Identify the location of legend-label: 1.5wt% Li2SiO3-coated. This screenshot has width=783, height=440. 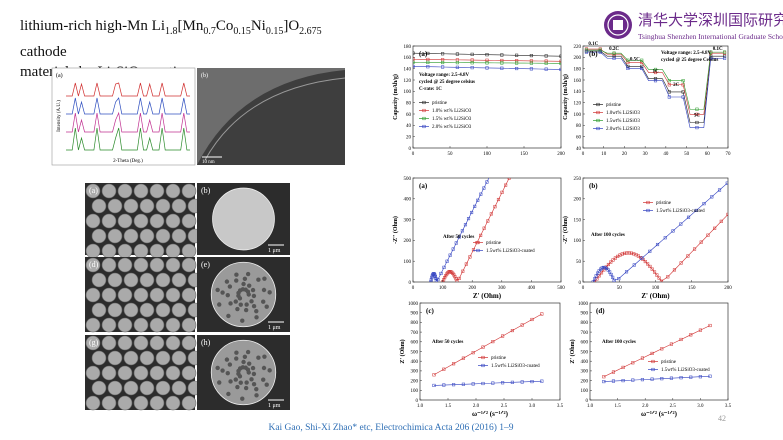
(685, 370).